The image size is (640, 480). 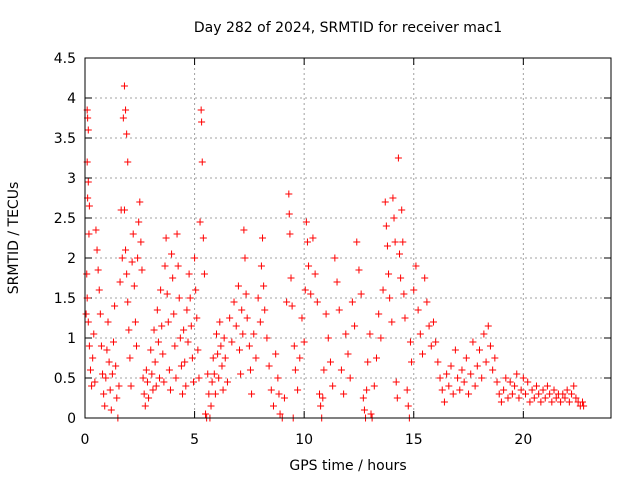 What do you see at coordinates (71, 99) in the screenshot?
I see `y-tick-label: 4` at bounding box center [71, 99].